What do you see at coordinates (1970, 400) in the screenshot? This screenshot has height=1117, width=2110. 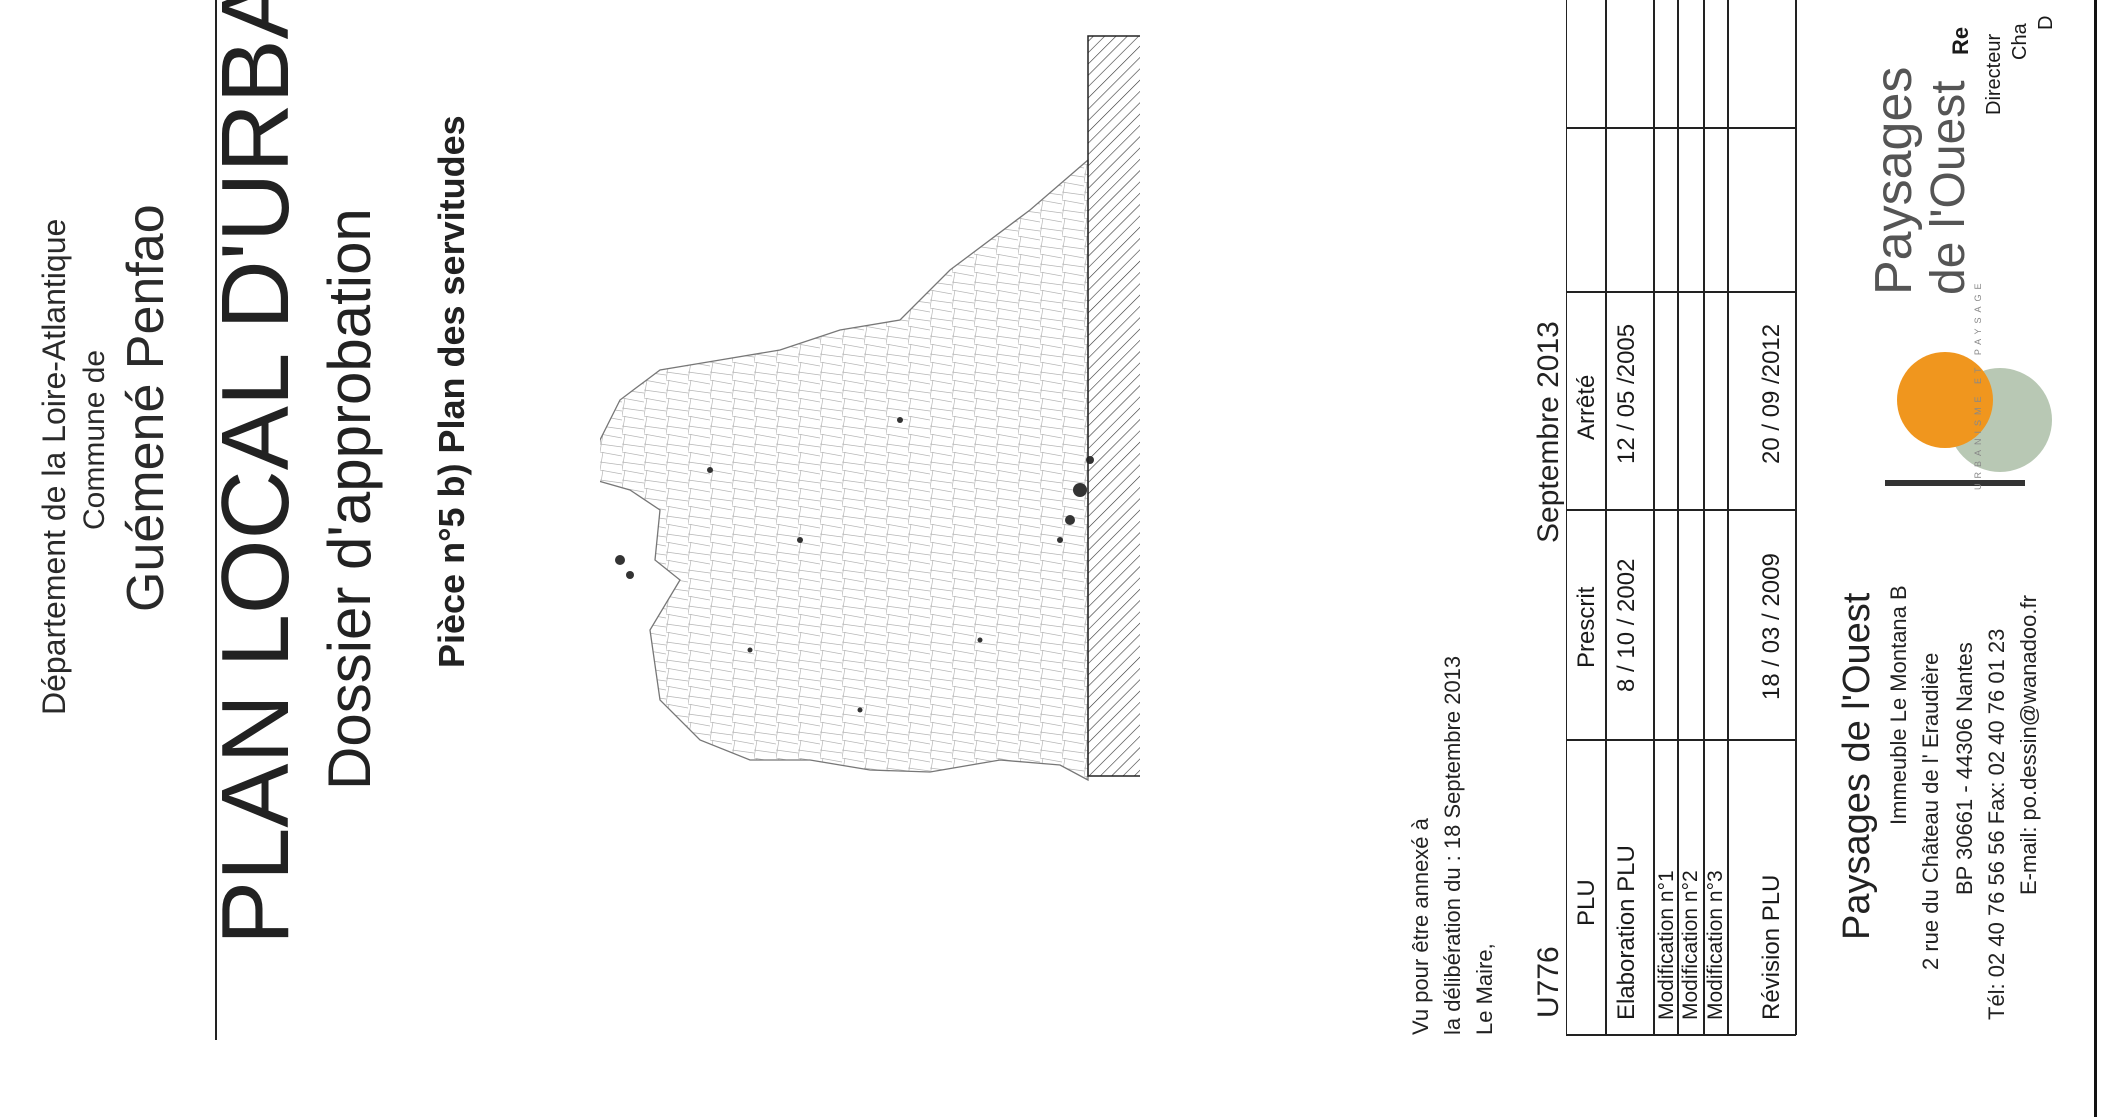 I see `paysages-ouest-logo` at bounding box center [1970, 400].